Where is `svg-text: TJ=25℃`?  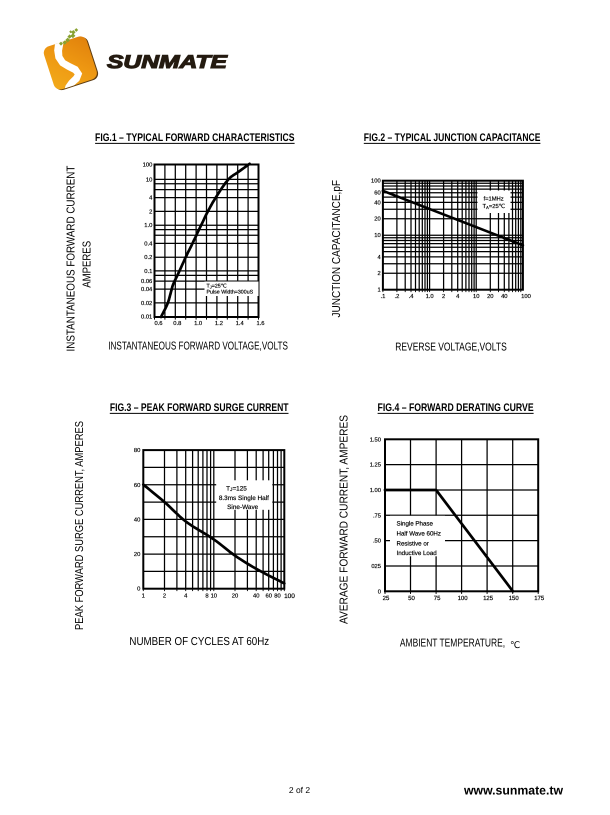
svg-text: TJ=25℃ is located at coordinates (217, 287).